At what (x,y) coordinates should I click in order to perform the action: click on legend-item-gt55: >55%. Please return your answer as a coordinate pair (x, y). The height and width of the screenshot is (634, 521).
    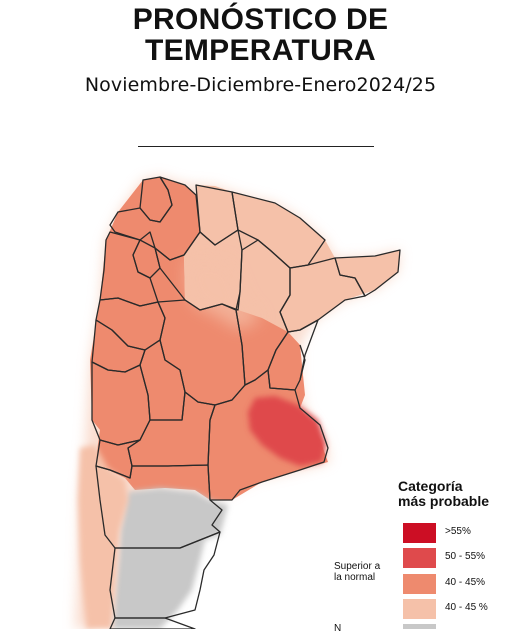
    Looking at the image, I should click on (458, 534).